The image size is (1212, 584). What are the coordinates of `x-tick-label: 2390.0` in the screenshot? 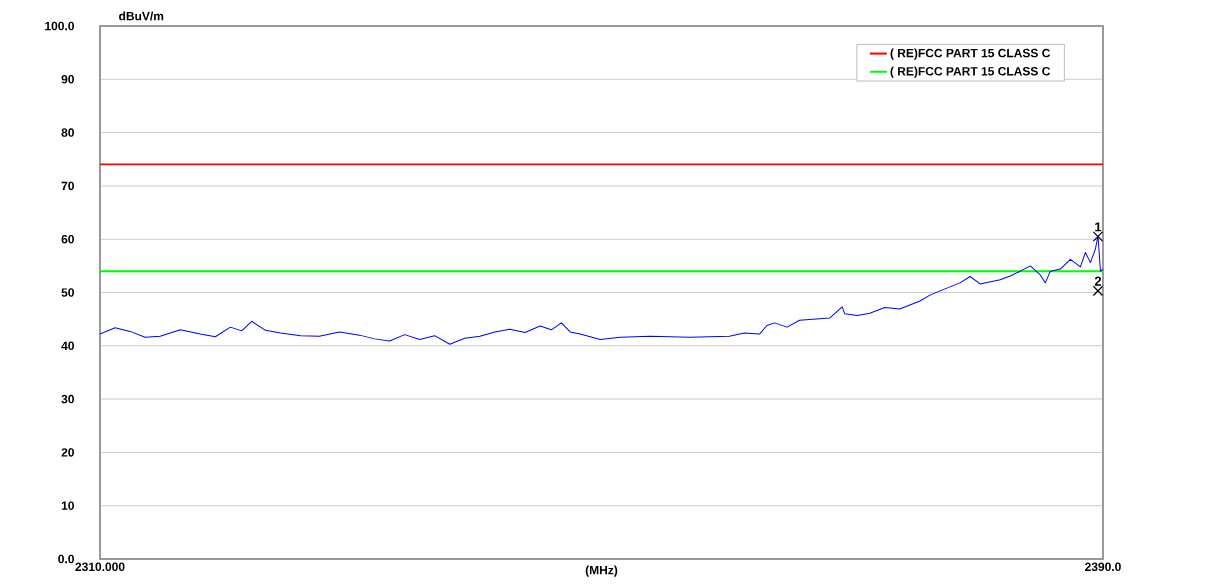 It's located at (1103, 567).